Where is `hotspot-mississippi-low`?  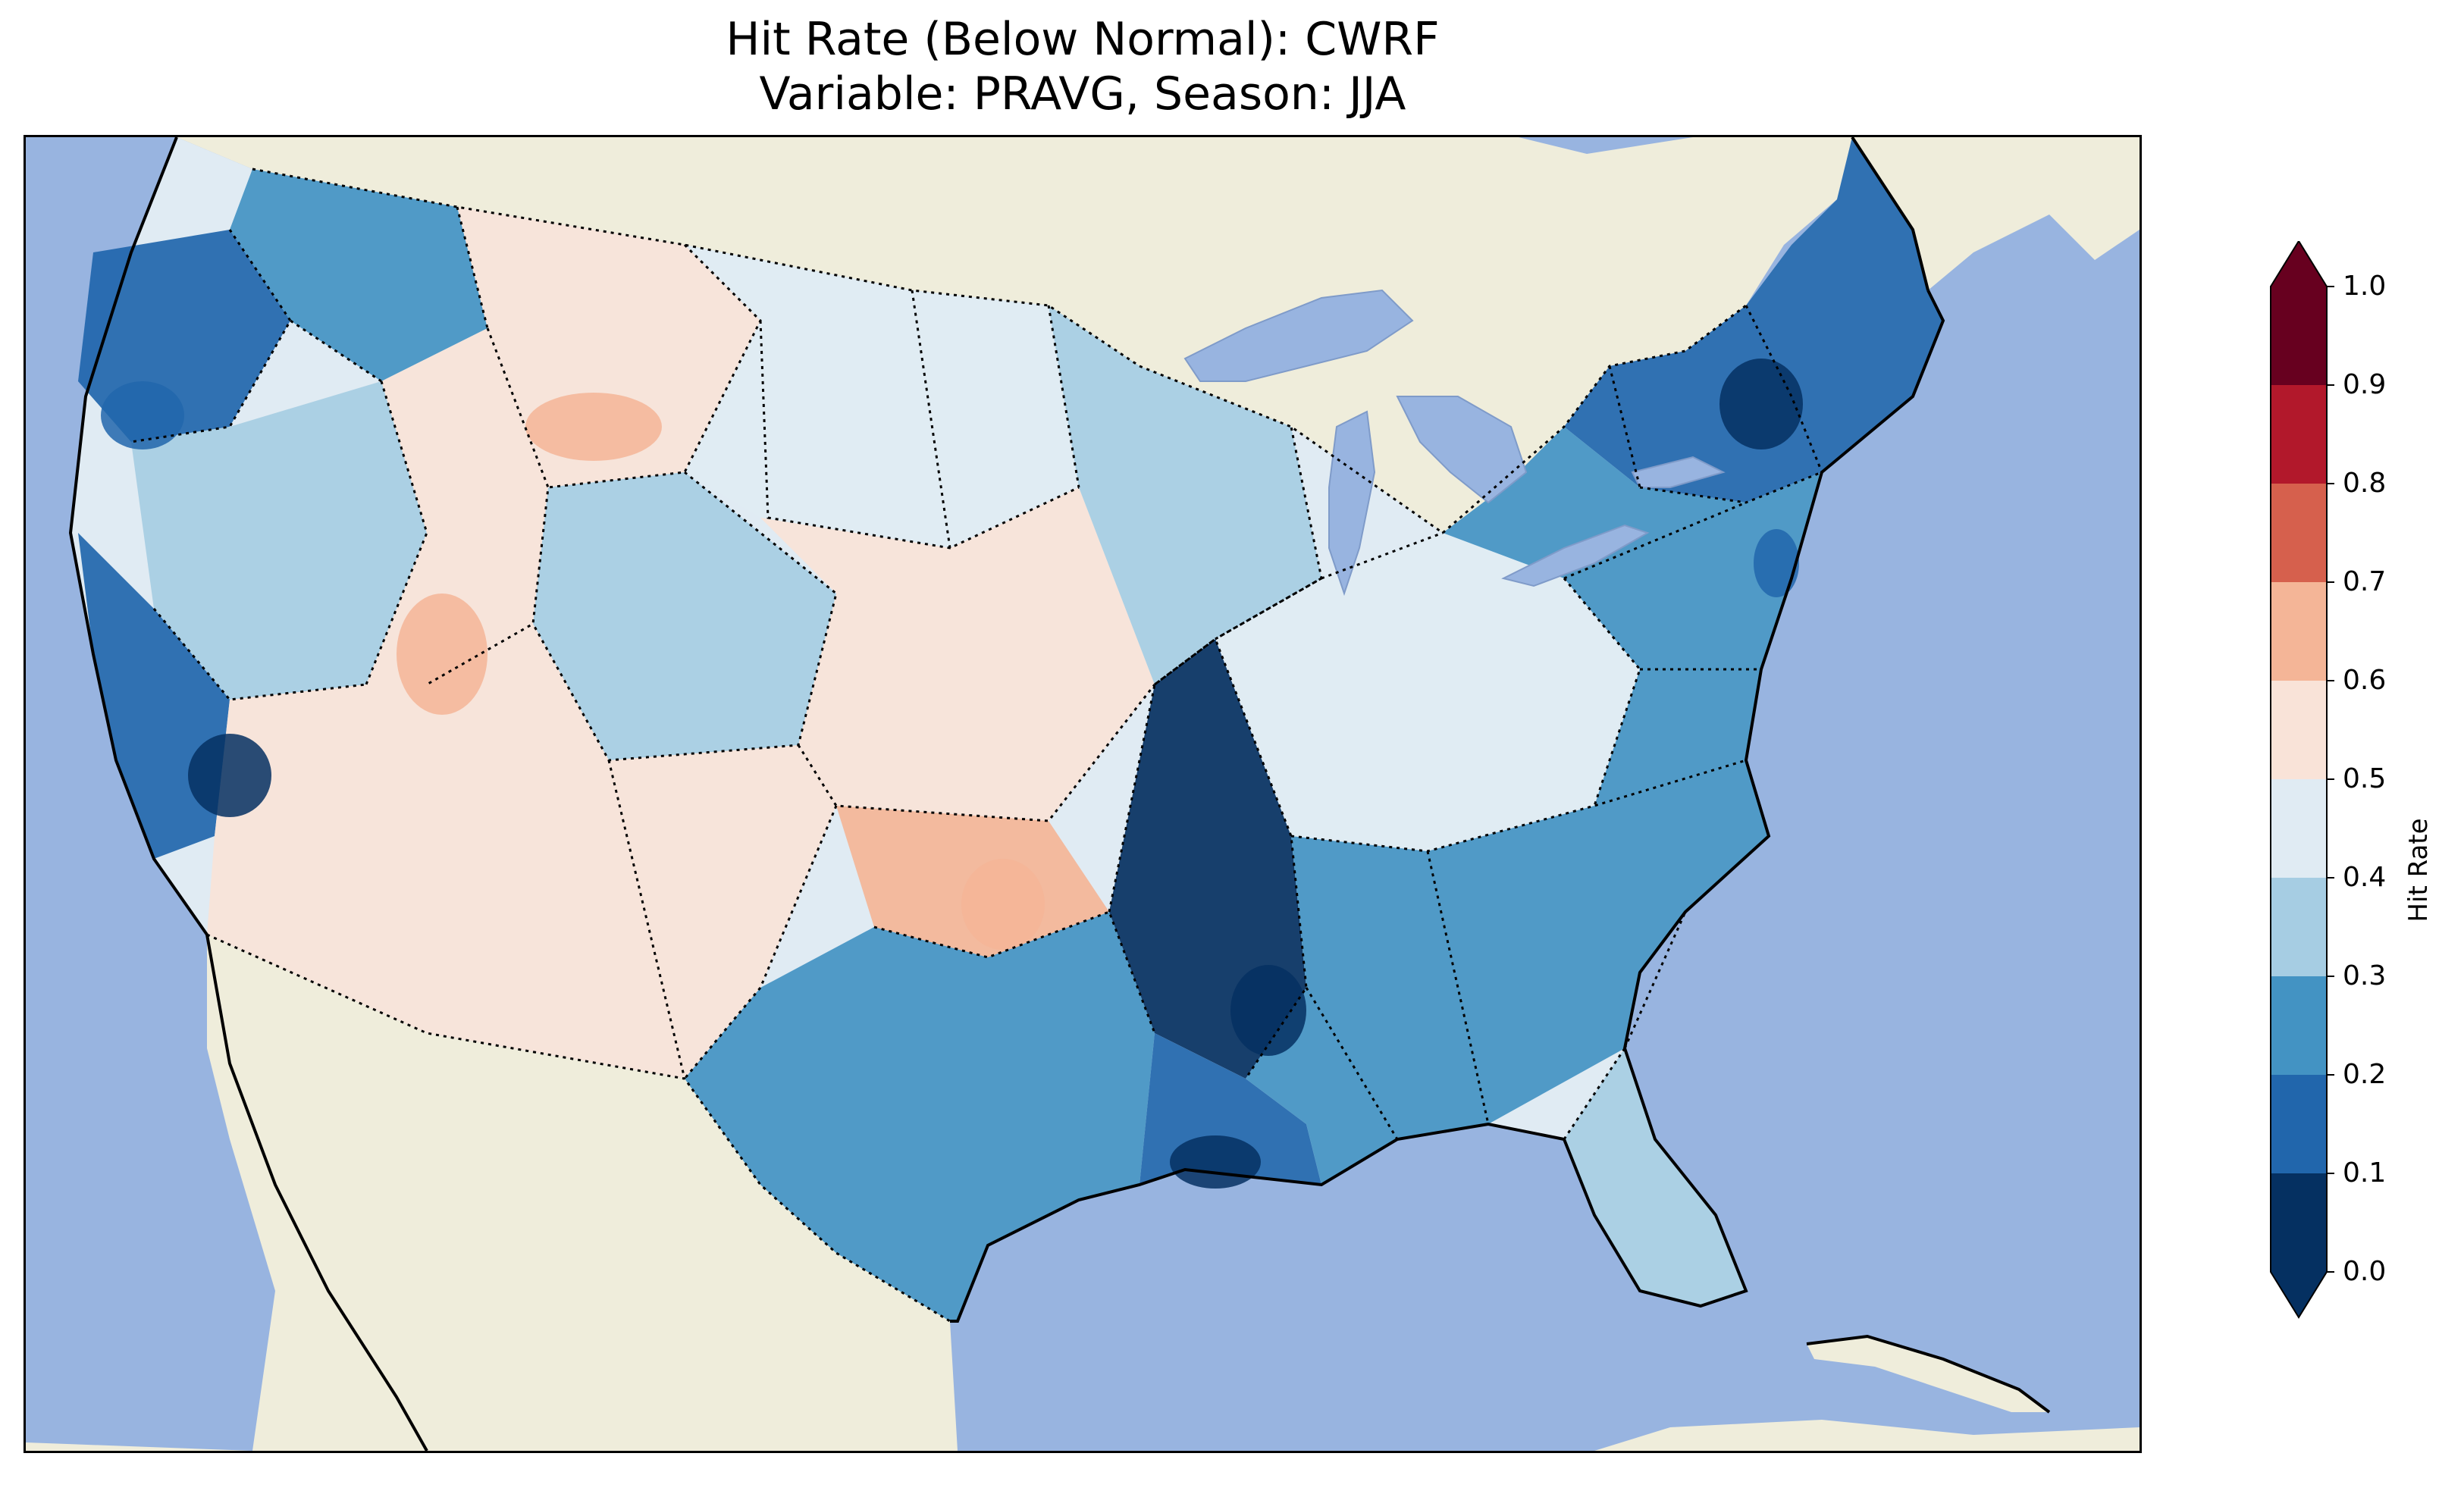 hotspot-mississippi-low is located at coordinates (1268, 1010).